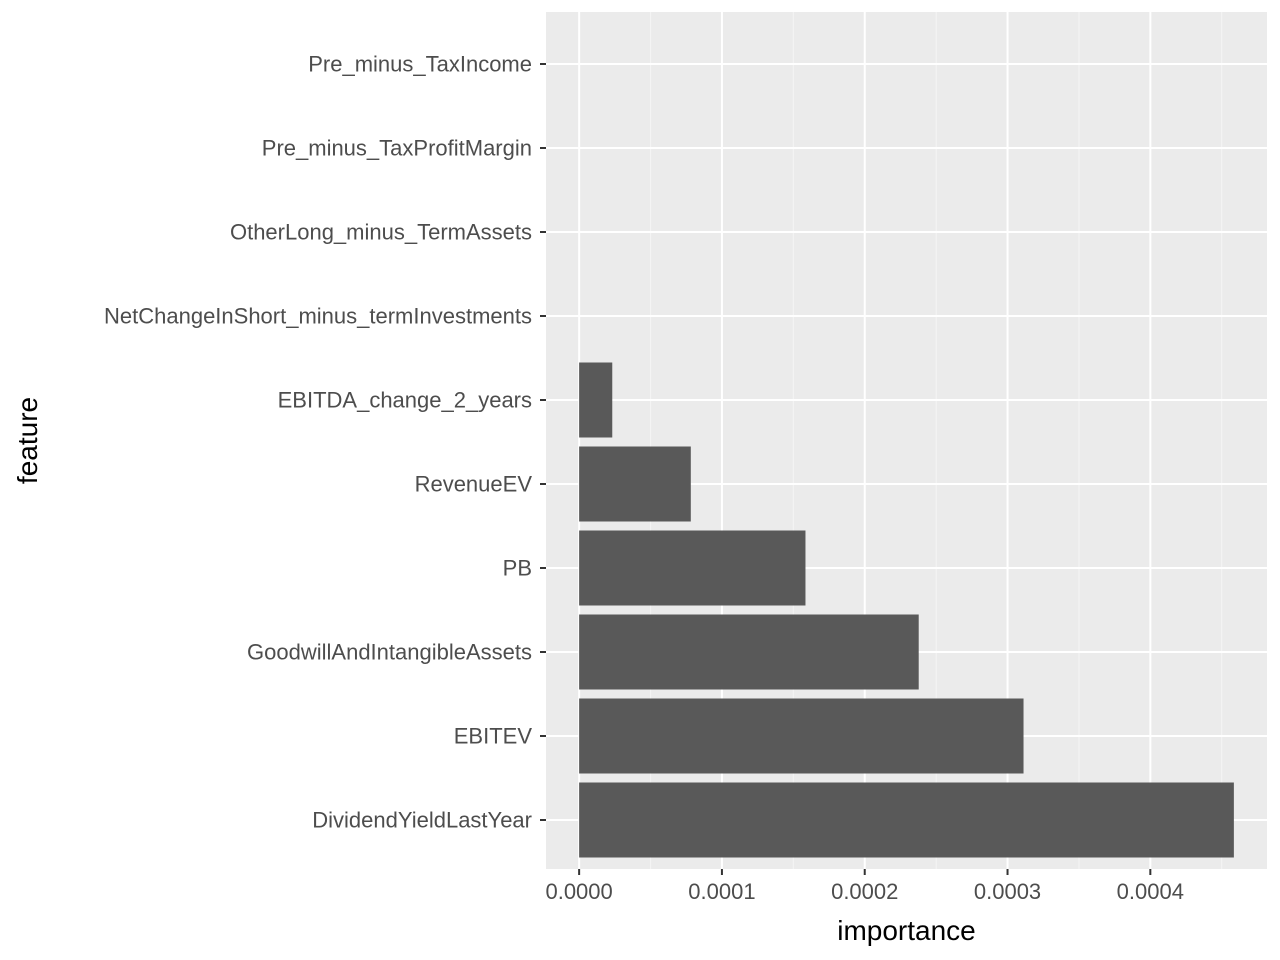 This screenshot has width=1280, height=960. Describe the element at coordinates (596, 400) in the screenshot. I see `bar-EBITDA_change_2_years` at that location.